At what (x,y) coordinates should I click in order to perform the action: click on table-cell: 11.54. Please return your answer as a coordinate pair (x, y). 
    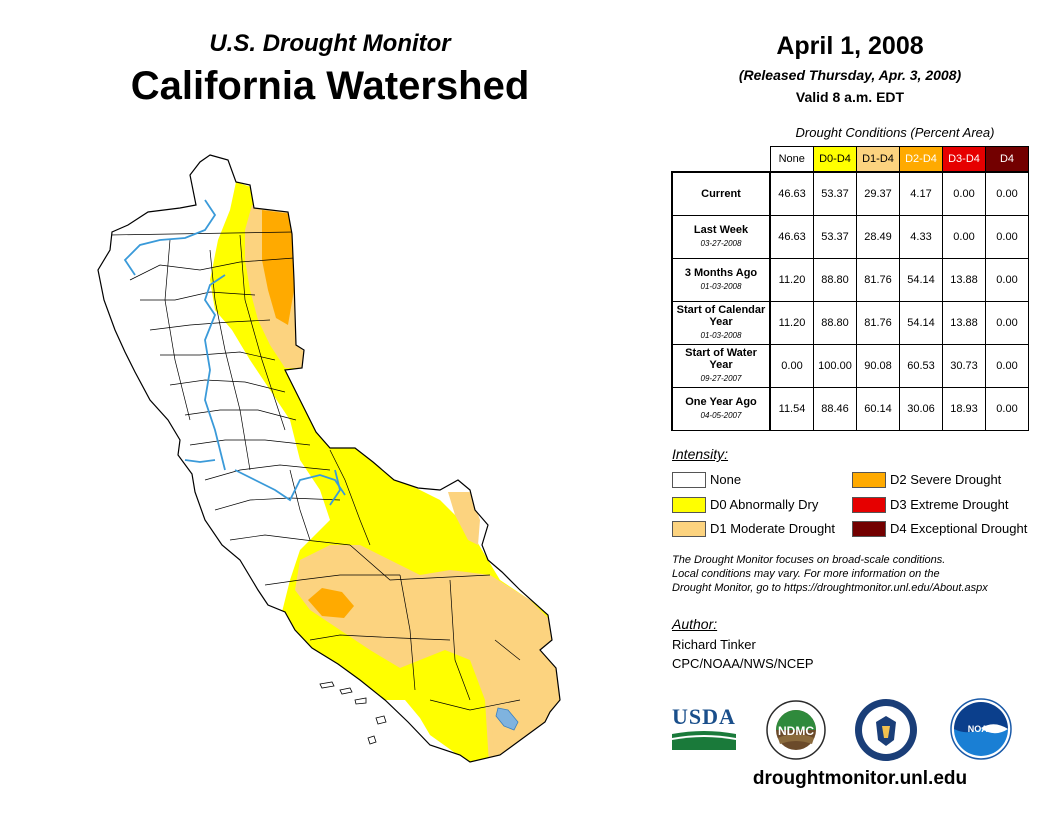
    Looking at the image, I should click on (791, 409).